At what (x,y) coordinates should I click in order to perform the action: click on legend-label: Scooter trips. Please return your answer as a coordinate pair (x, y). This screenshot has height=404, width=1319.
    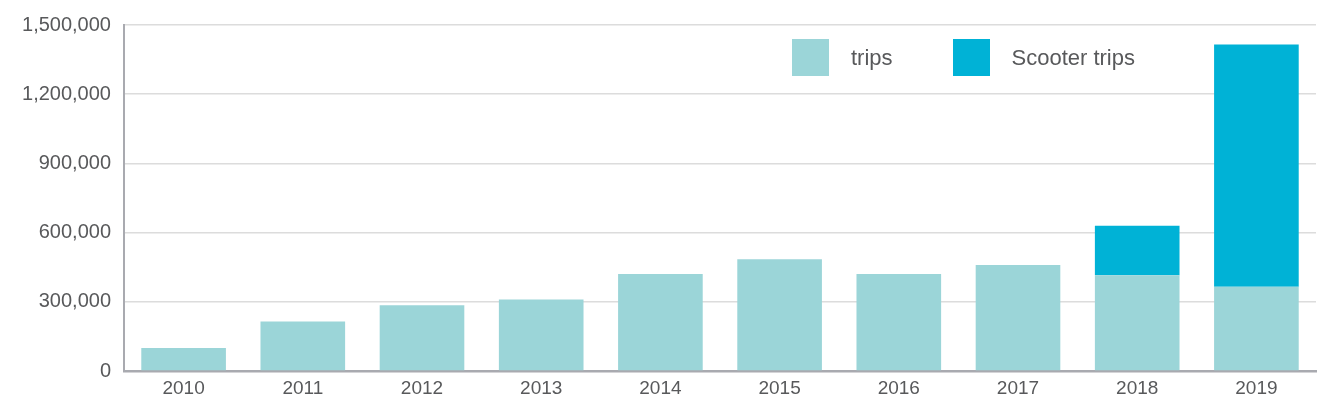
    Looking at the image, I should click on (1073, 57).